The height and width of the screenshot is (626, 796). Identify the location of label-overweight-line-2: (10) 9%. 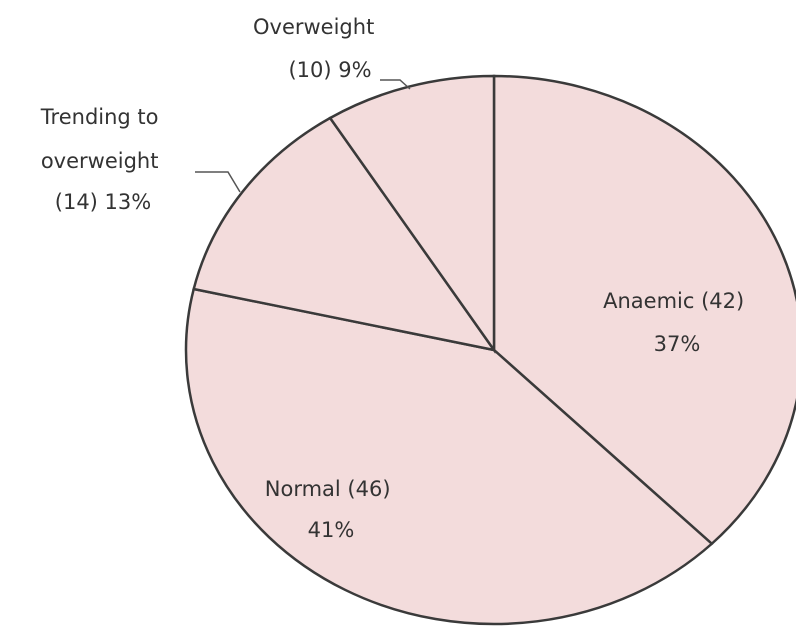
(329, 70).